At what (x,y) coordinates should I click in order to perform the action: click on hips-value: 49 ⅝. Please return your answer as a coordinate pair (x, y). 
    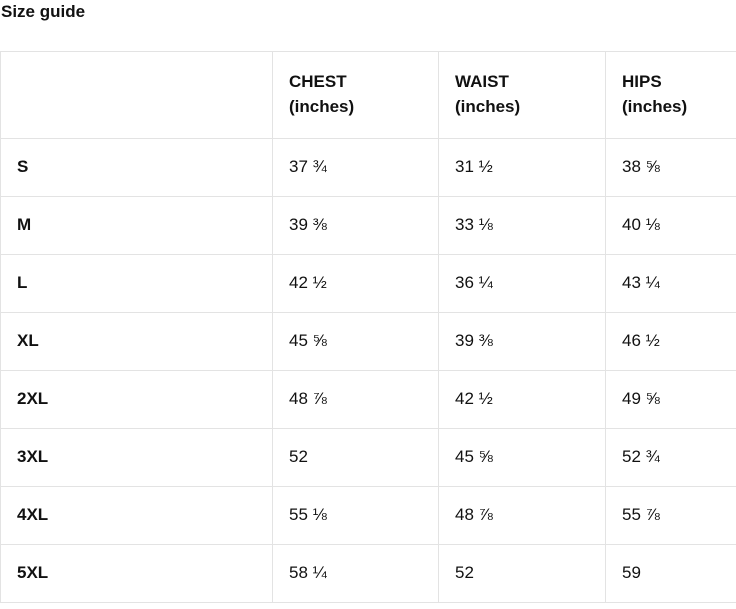
    Looking at the image, I should click on (670, 399).